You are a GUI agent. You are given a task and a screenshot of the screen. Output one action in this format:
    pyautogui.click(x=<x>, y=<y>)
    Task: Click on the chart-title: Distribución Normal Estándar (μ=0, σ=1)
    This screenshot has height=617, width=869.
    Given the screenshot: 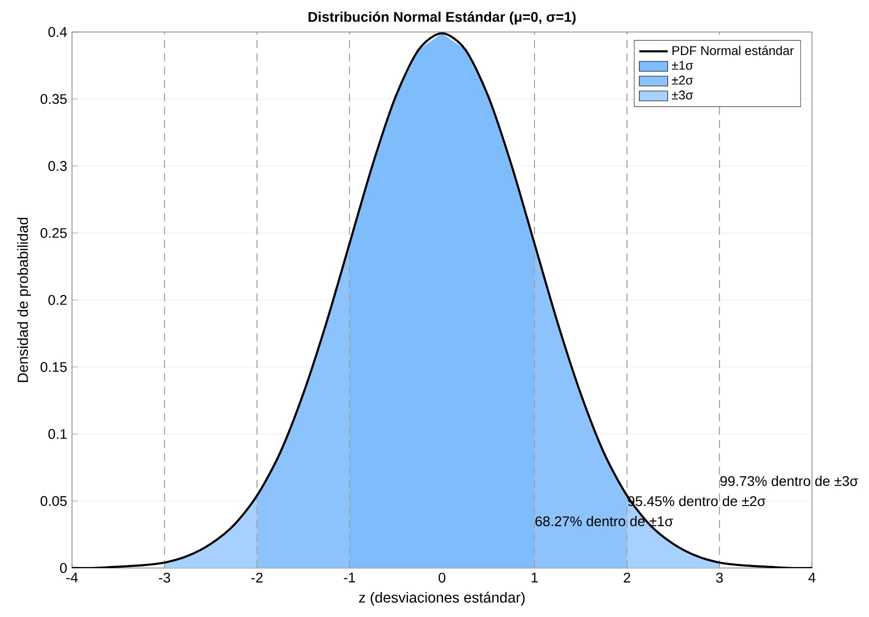 What is the action you would take?
    pyautogui.click(x=442, y=18)
    